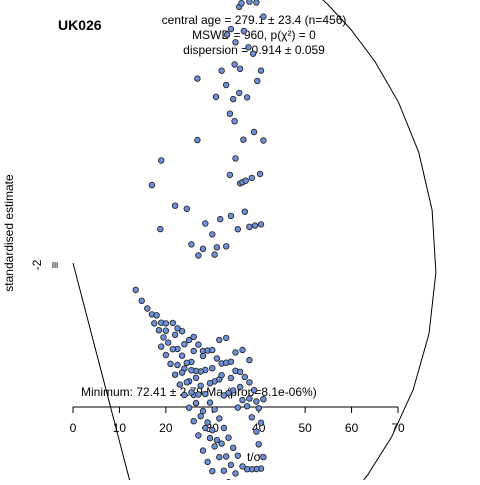  What do you see at coordinates (254, 35) in the screenshot?
I see `header-line-mswd: MSWD = 960, p(χ²) = 0` at bounding box center [254, 35].